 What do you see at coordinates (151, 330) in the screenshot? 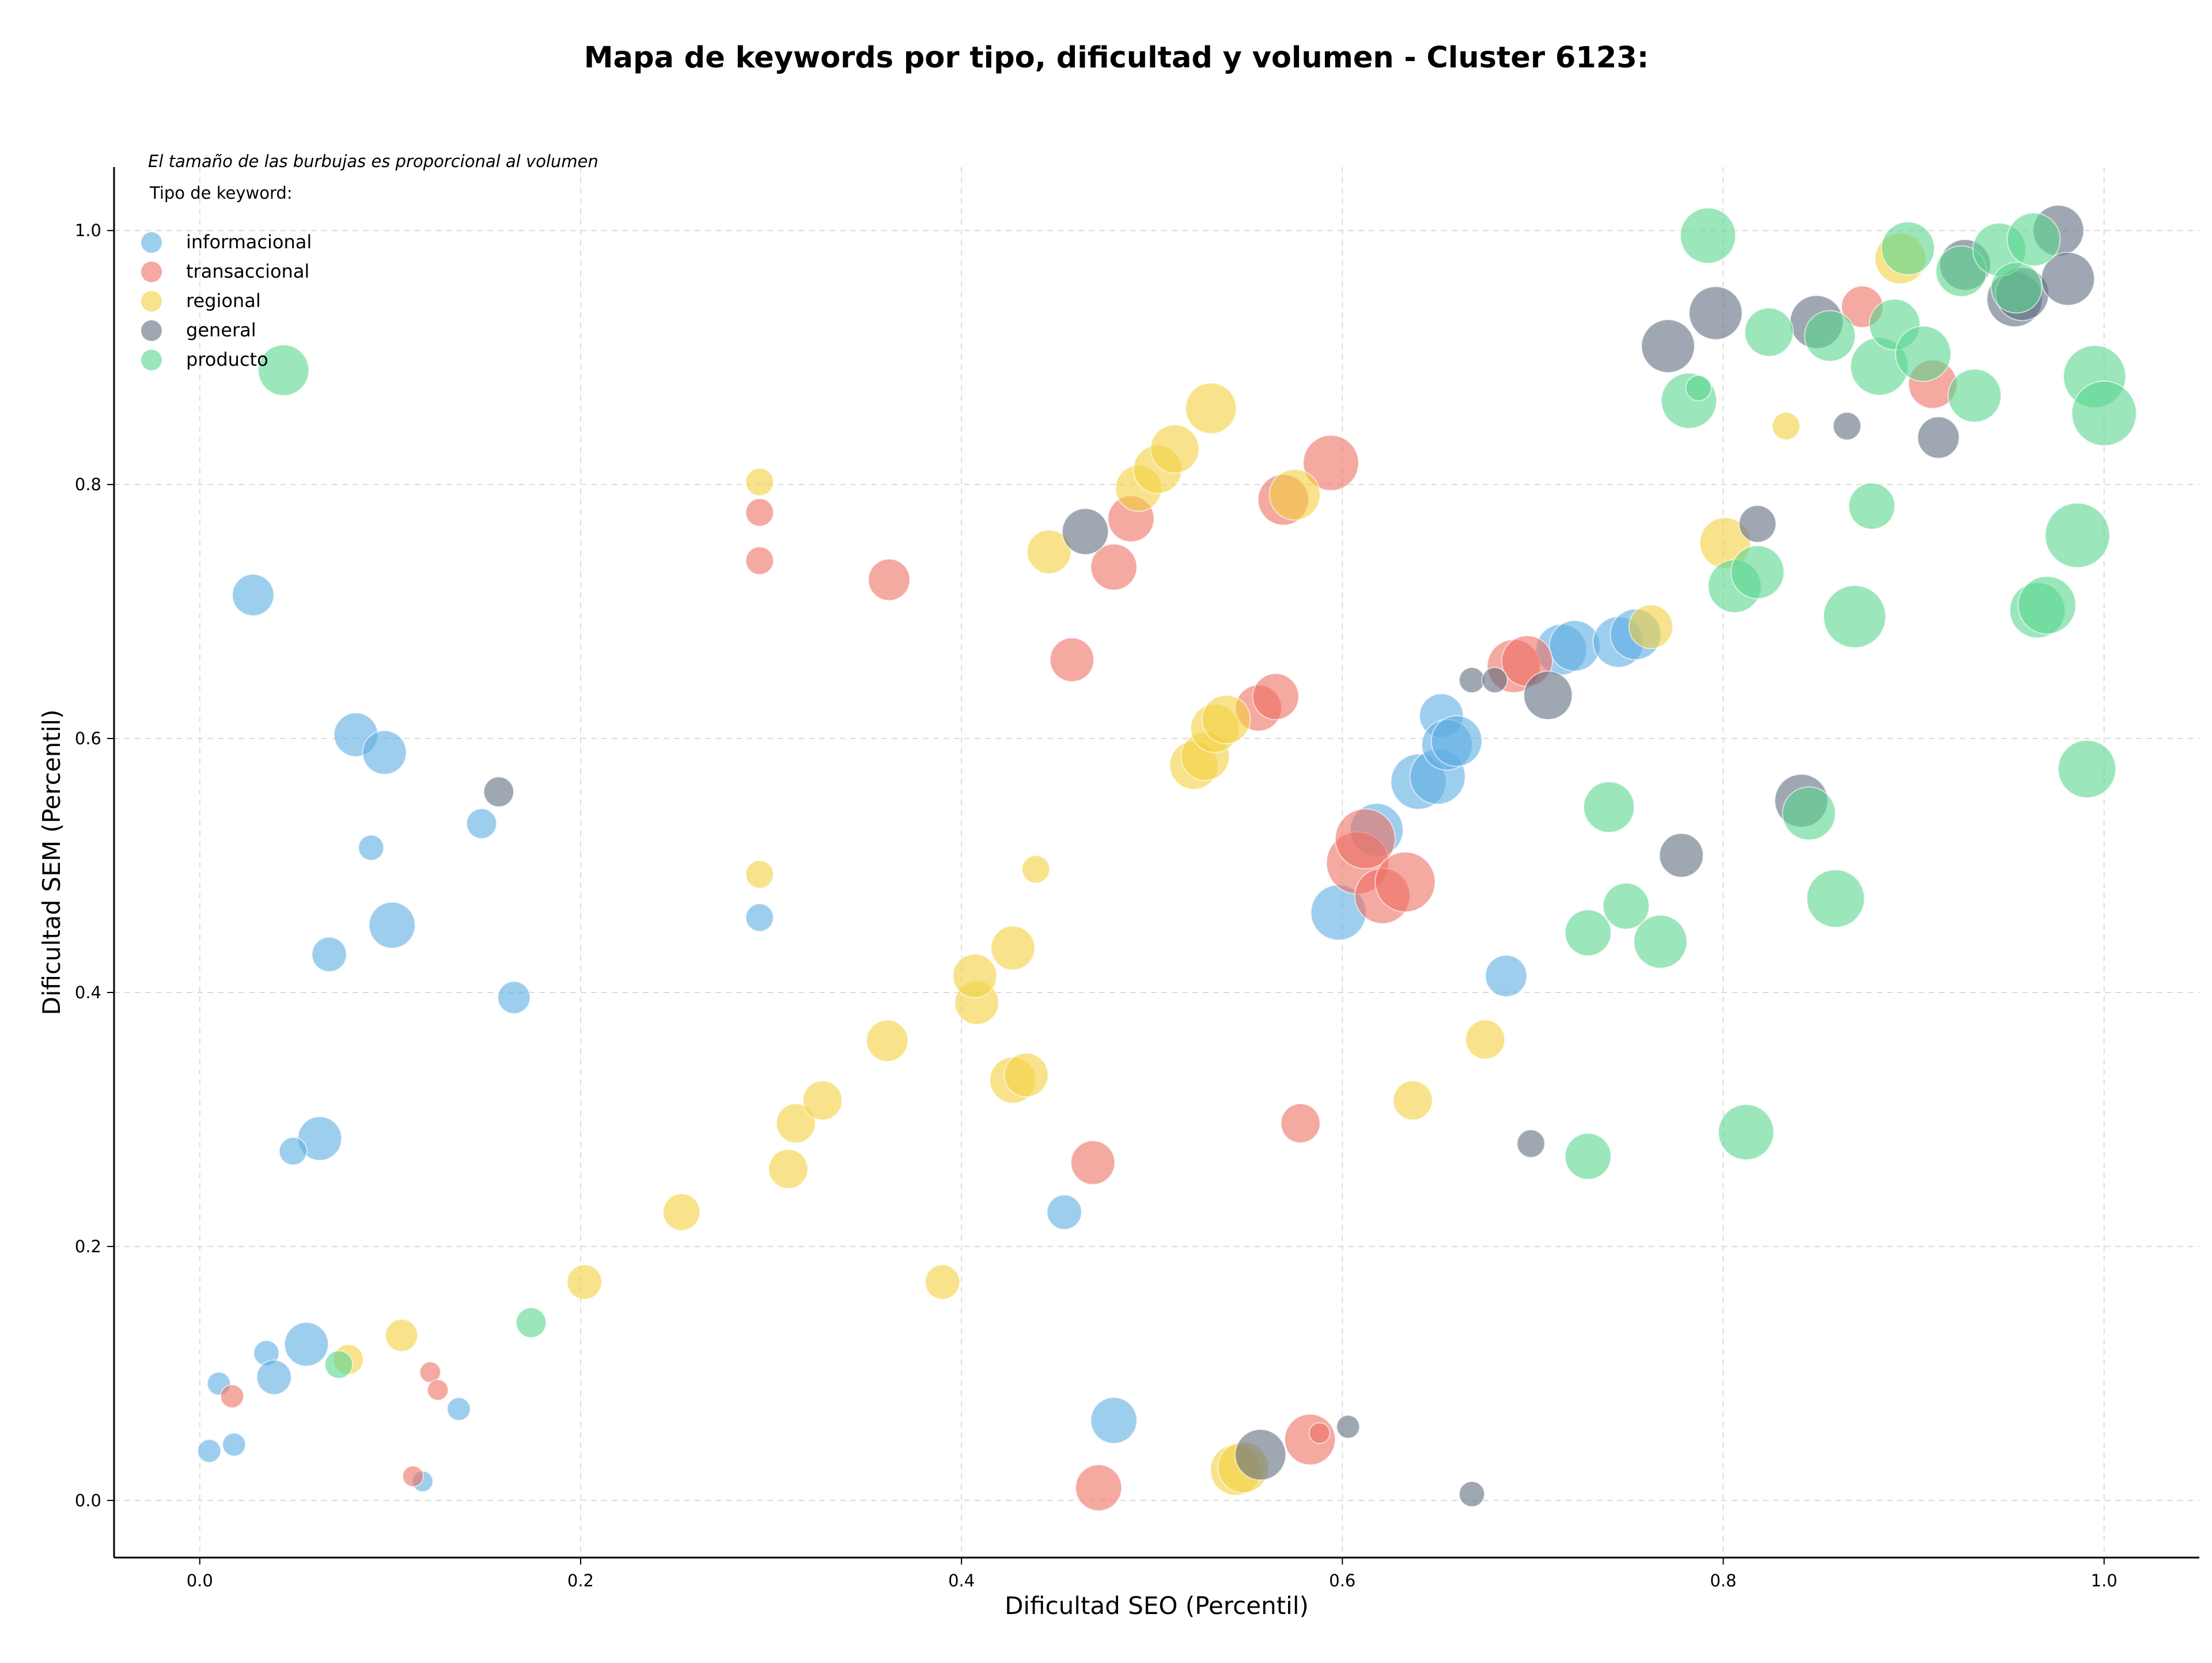
I see `legend-marker-general` at bounding box center [151, 330].